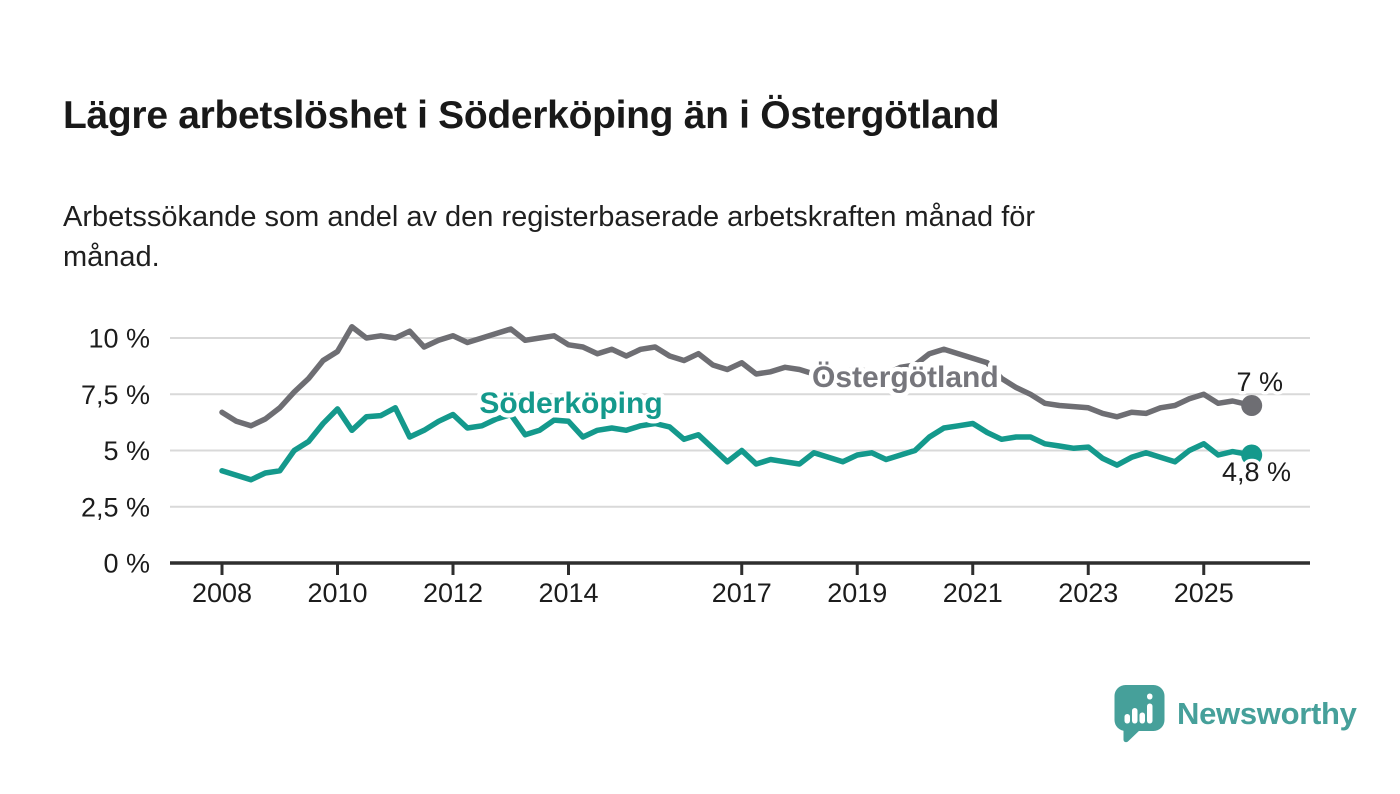 The image size is (1400, 794). What do you see at coordinates (1139, 714) in the screenshot?
I see `newsworthy-icon` at bounding box center [1139, 714].